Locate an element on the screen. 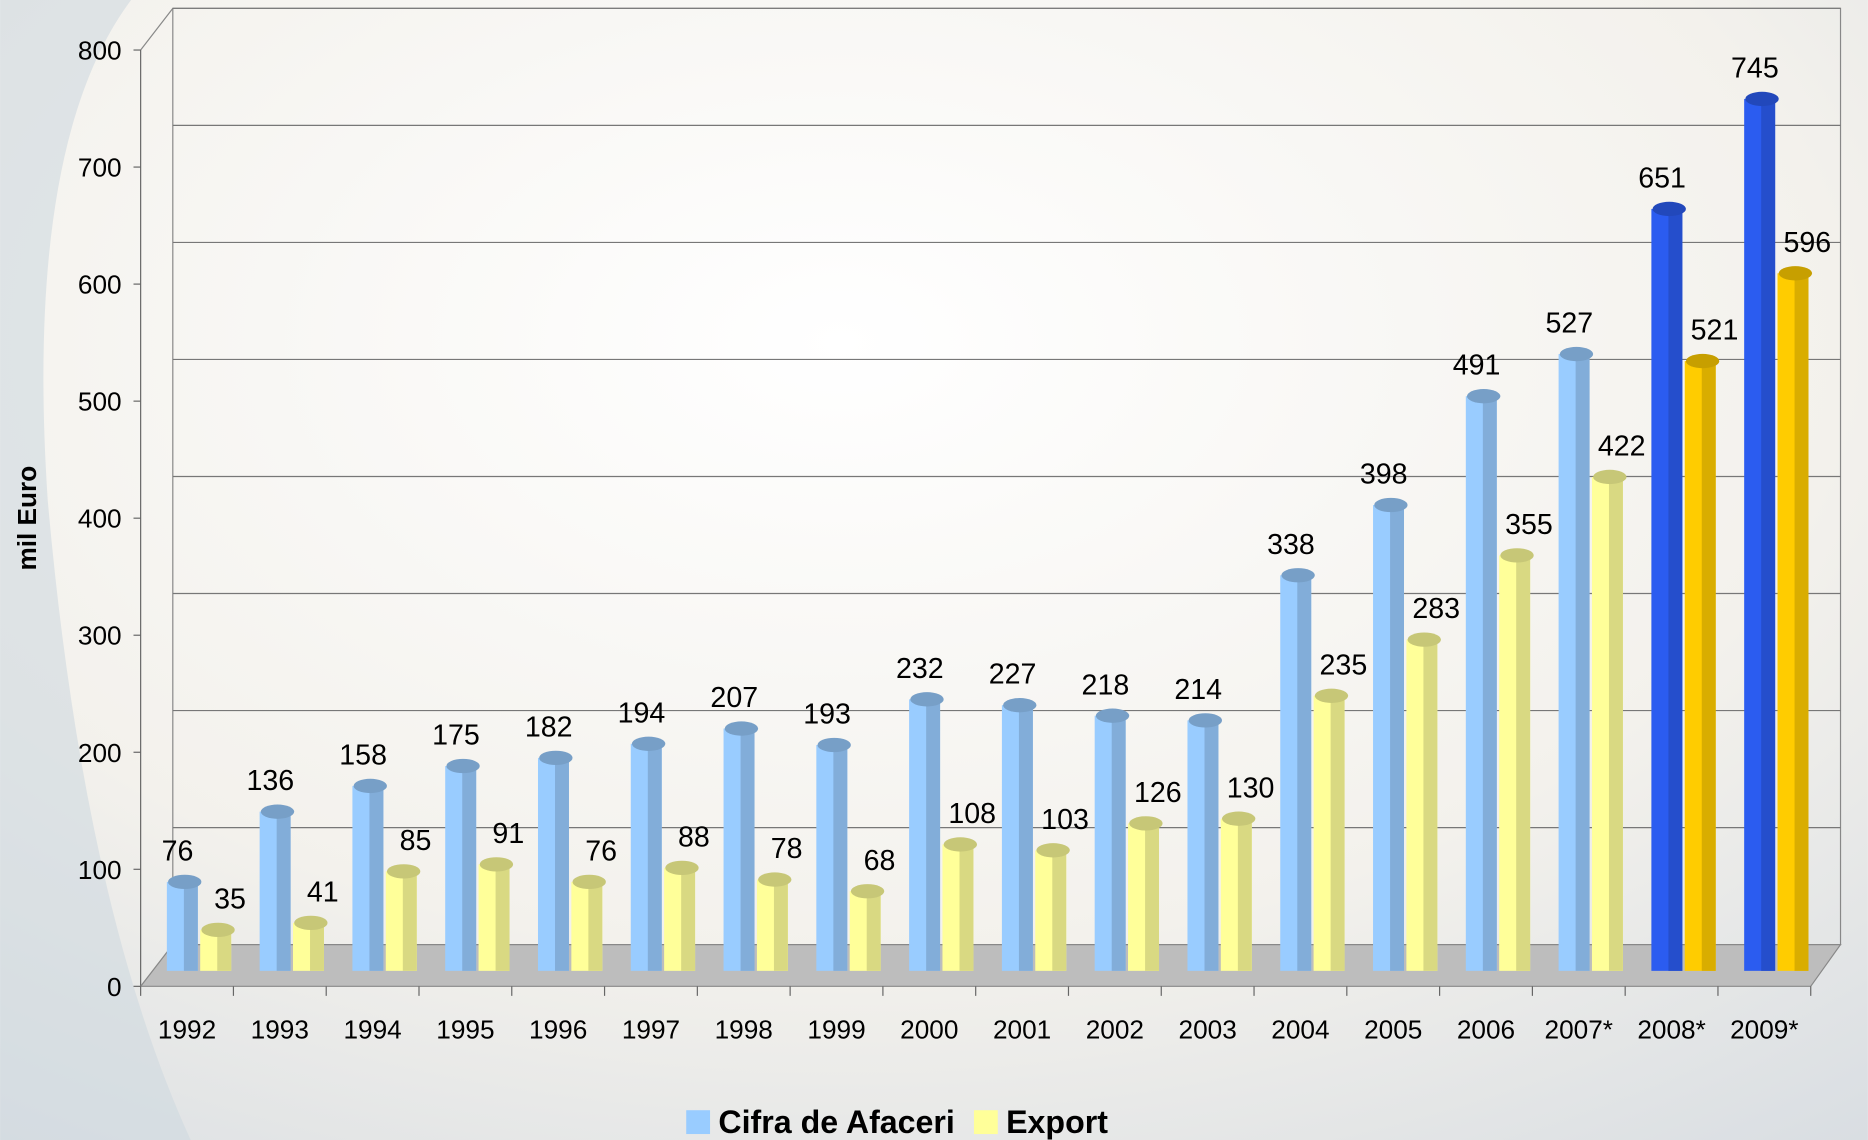 The width and height of the screenshot is (1868, 1140). value-label: 158 is located at coordinates (363, 755).